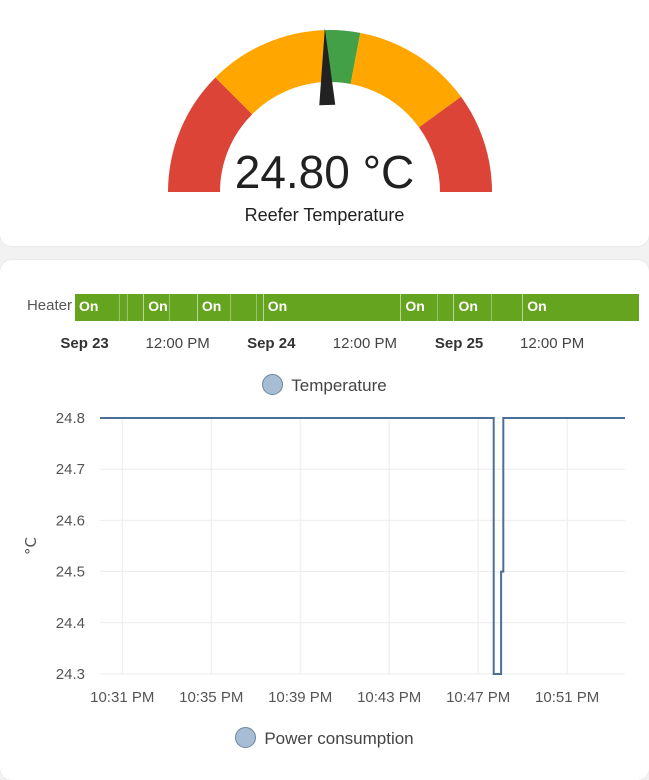 The height and width of the screenshot is (780, 649). Describe the element at coordinates (300, 697) in the screenshot. I see `x-tick-label: 10:39 PM` at that location.